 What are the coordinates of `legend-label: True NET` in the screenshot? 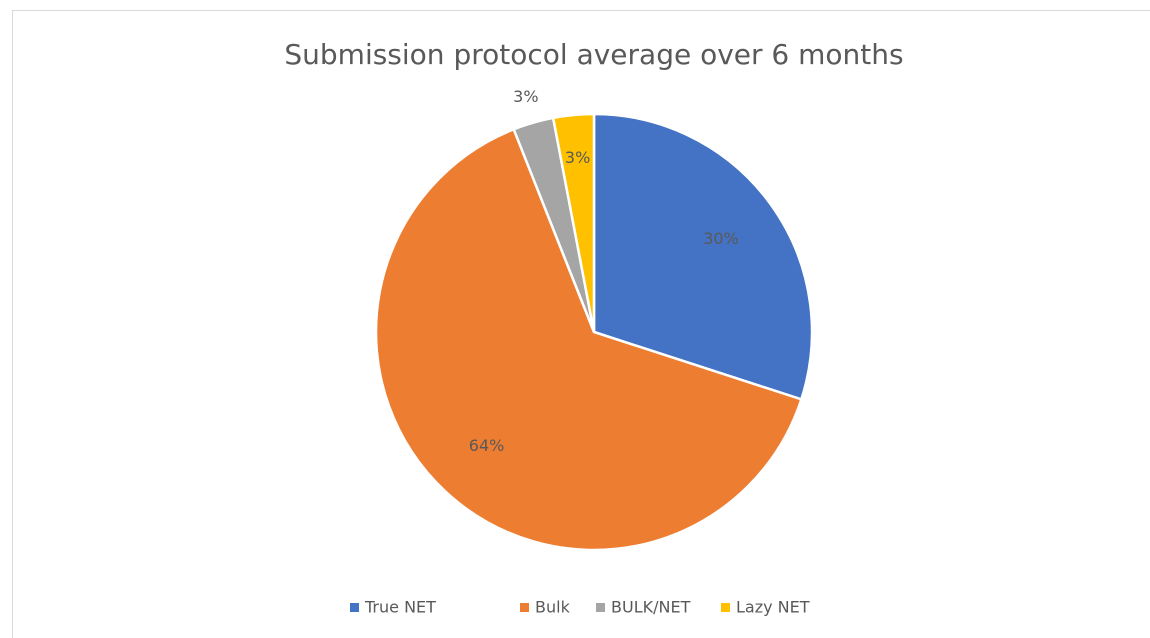 It's located at (400, 607).